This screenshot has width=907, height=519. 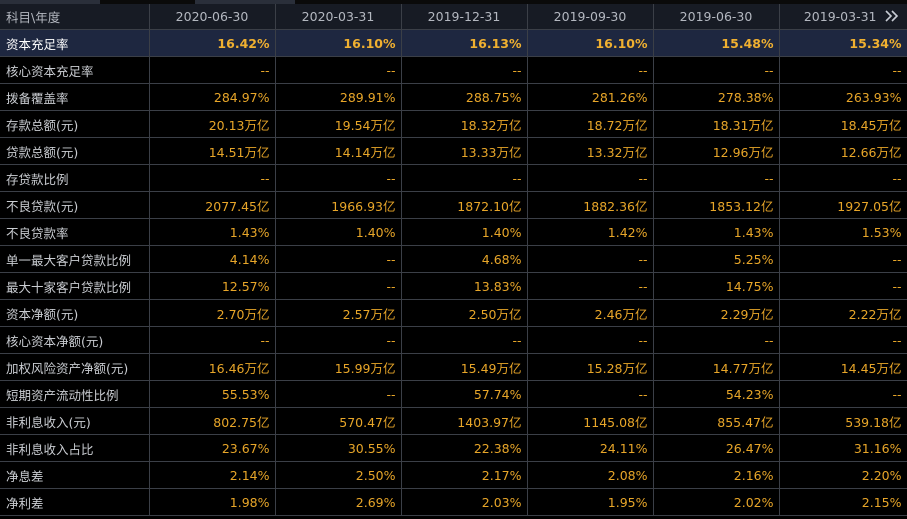 I want to click on table-row: 最大十家客户贷款比例 12.57% -- 13.83% -- 14.75% --, so click(x=453, y=286).